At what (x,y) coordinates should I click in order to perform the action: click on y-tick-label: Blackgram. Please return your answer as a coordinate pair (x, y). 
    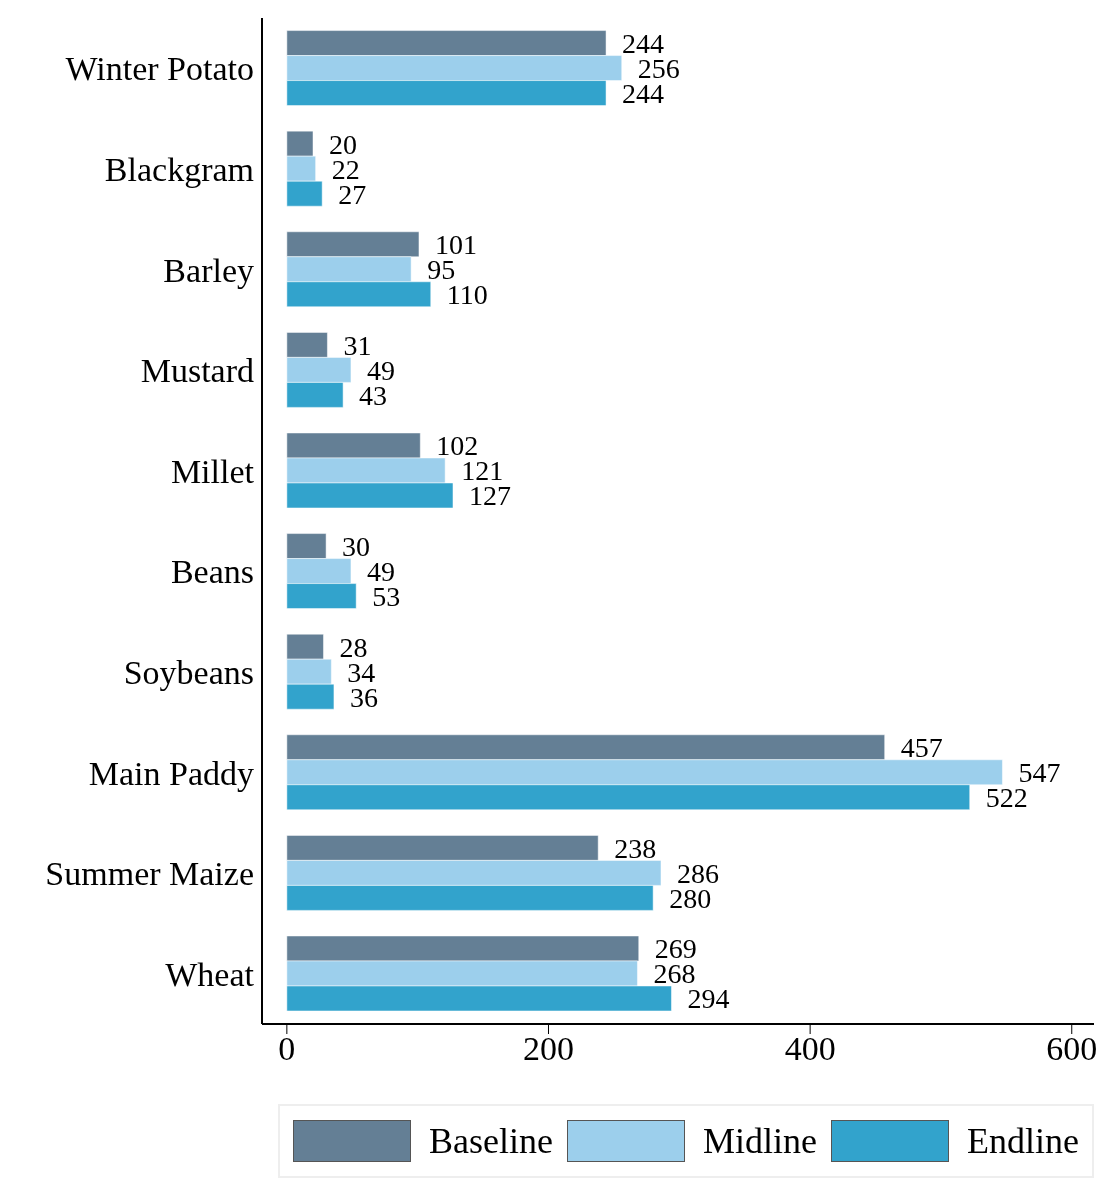
    Looking at the image, I should click on (179, 169).